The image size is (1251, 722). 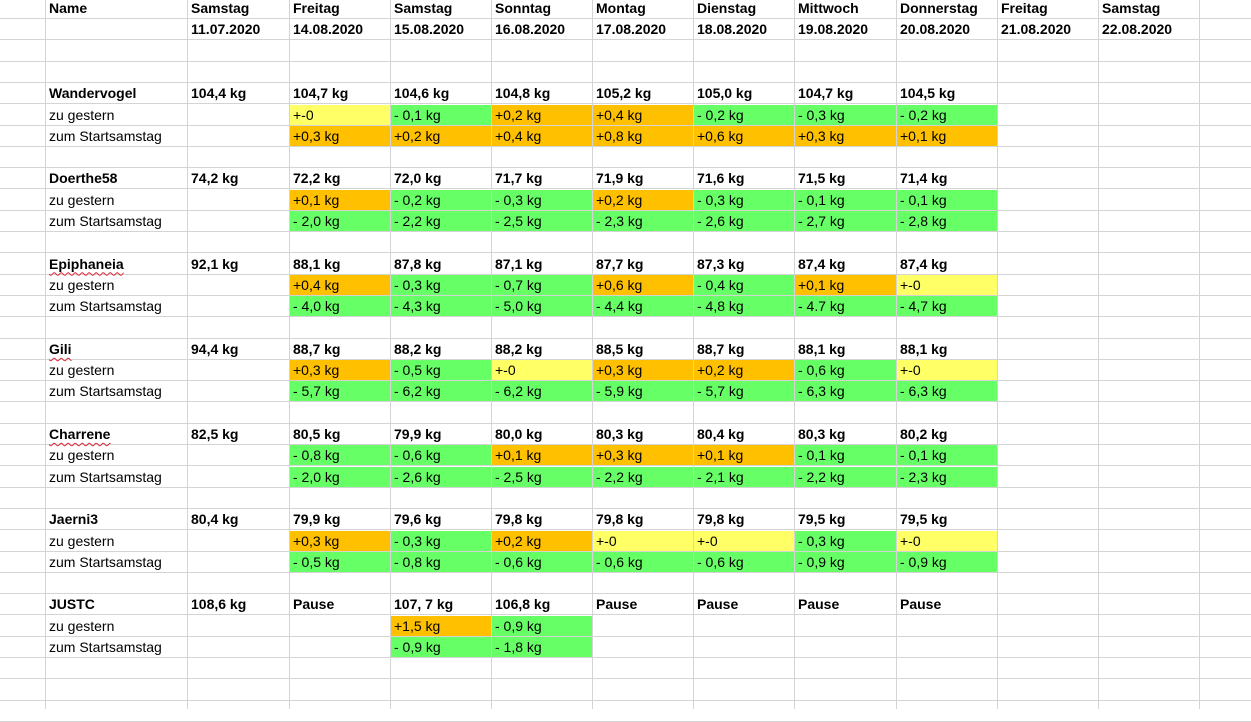 What do you see at coordinates (340, 221) in the screenshot?
I see `delta-start: - 2,0 kg` at bounding box center [340, 221].